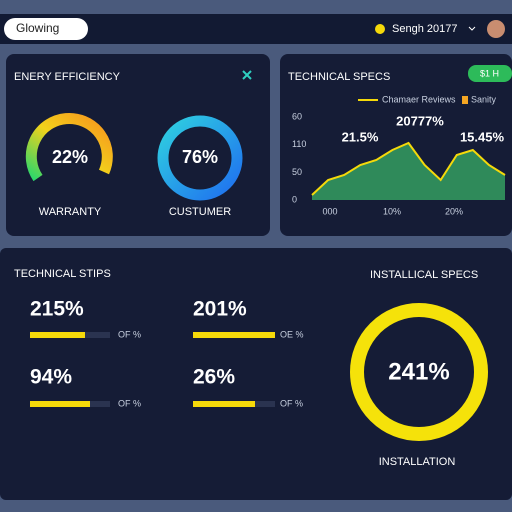 The height and width of the screenshot is (512, 512). I want to click on status-dot, so click(380, 29).